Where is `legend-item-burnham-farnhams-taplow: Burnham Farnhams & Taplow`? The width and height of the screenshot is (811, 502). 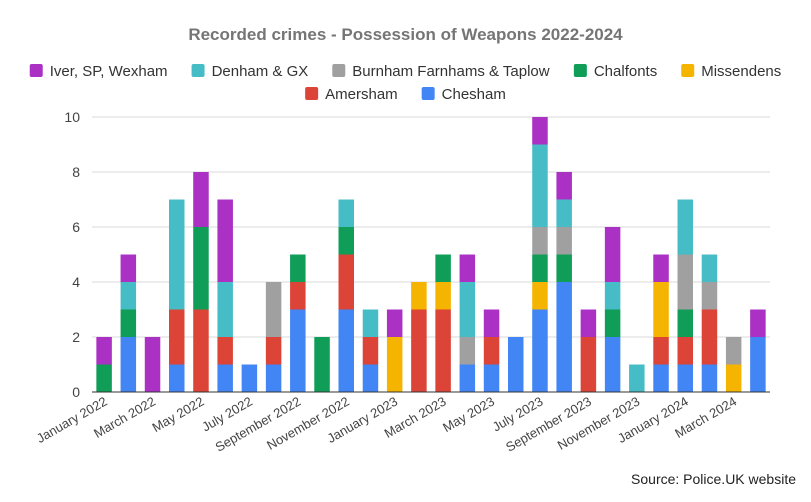
legend-item-burnham-farnhams-taplow: Burnham Farnhams & Taplow is located at coordinates (441, 71).